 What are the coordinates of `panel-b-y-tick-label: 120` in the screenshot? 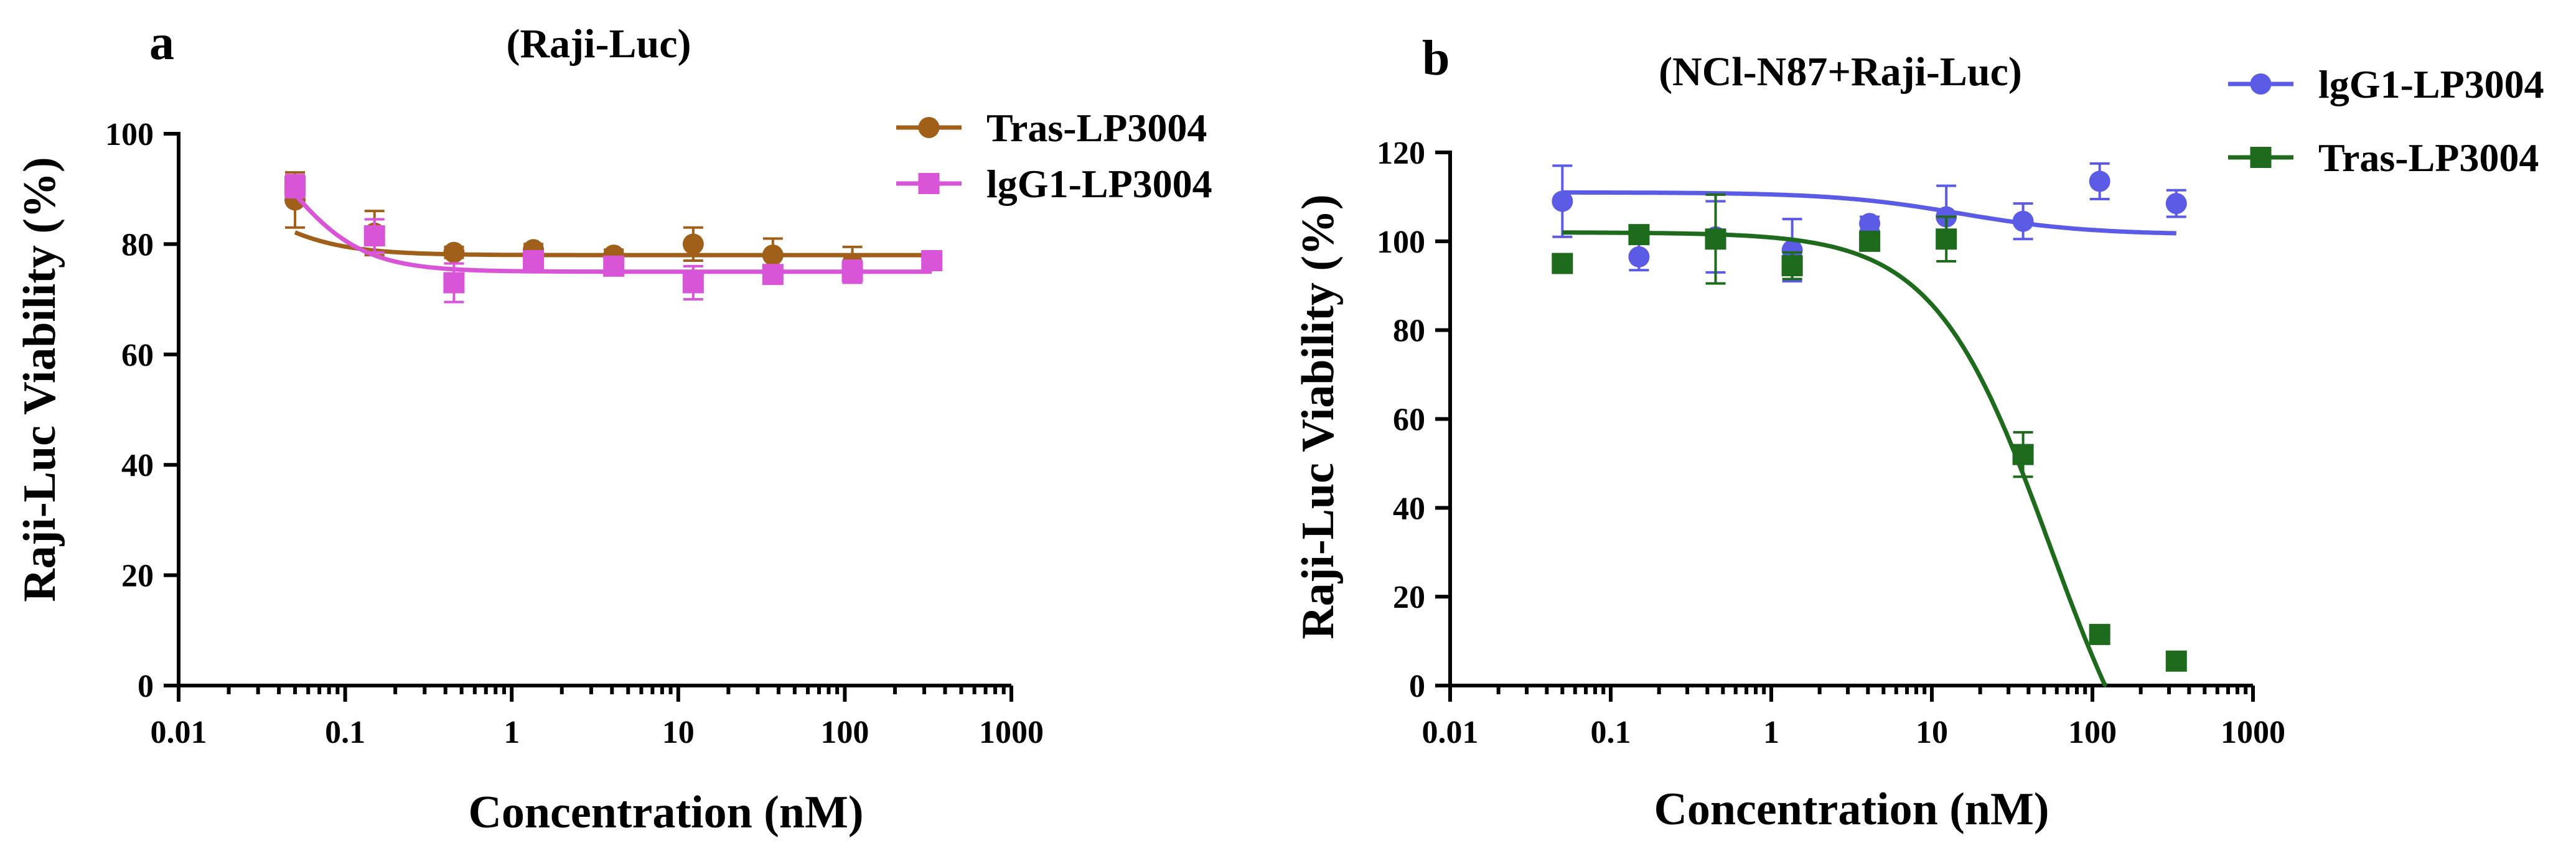 It's located at (1401, 153).